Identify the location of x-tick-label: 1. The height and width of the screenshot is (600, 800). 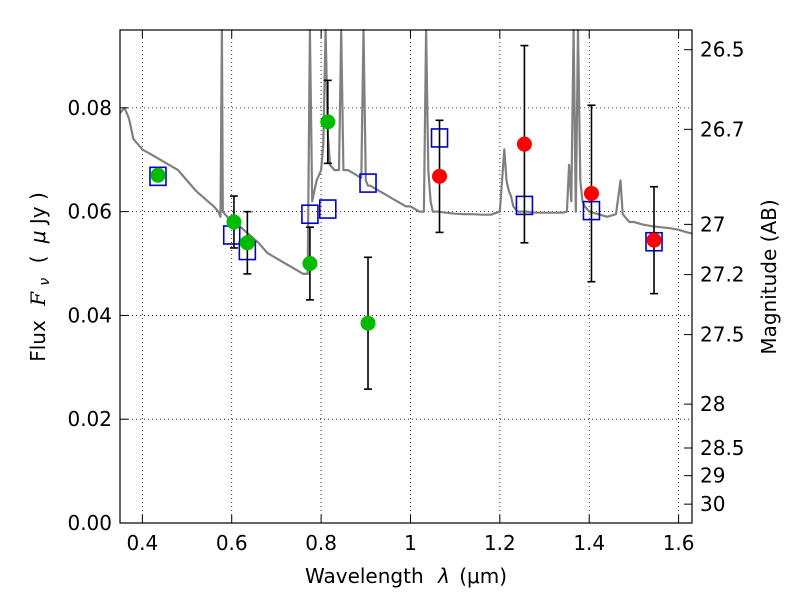
(410, 543).